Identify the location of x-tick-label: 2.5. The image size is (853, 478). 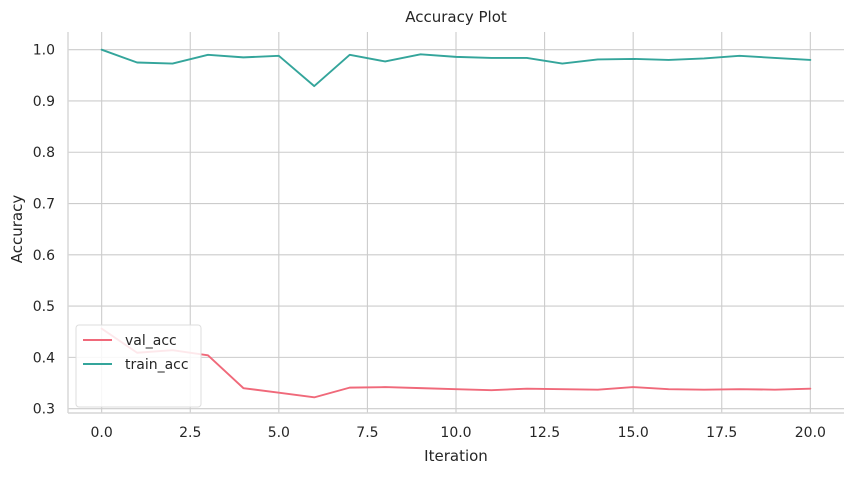
(190, 433).